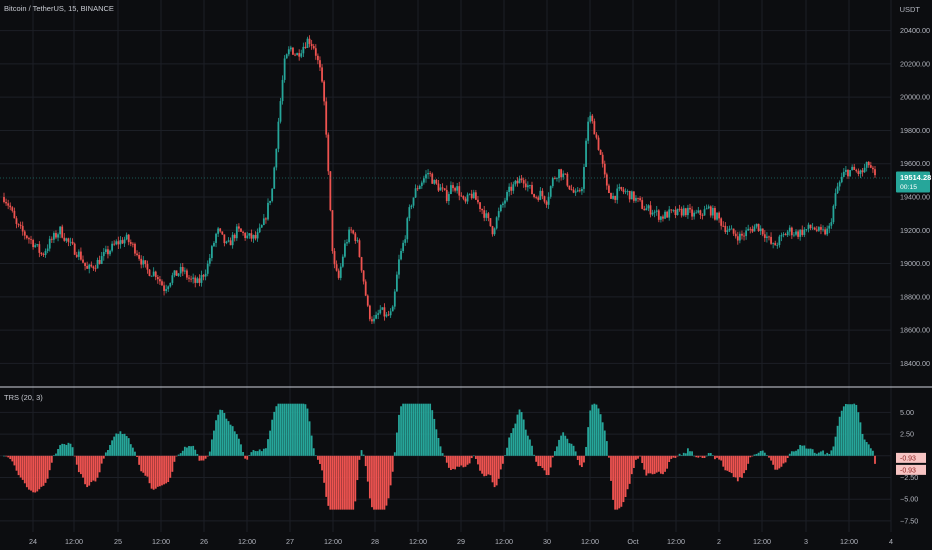 Image resolution: width=932 pixels, height=550 pixels. What do you see at coordinates (915, 197) in the screenshot?
I see `price-tick-label: 19400.00` at bounding box center [915, 197].